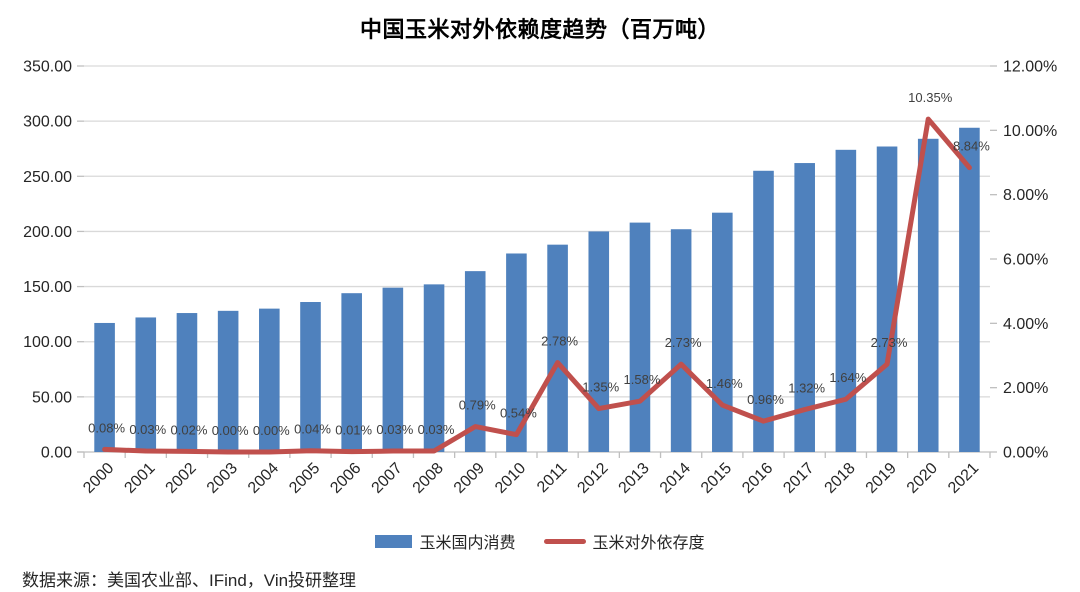  I want to click on bar-2007, so click(393, 369).